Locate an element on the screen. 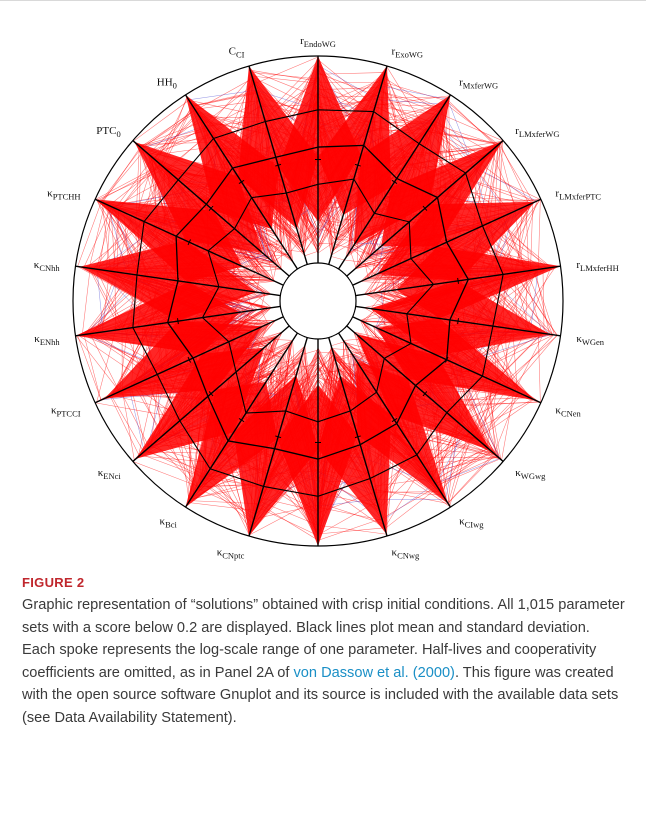  spoke-label-sub: ExoWG is located at coordinates (409, 55).